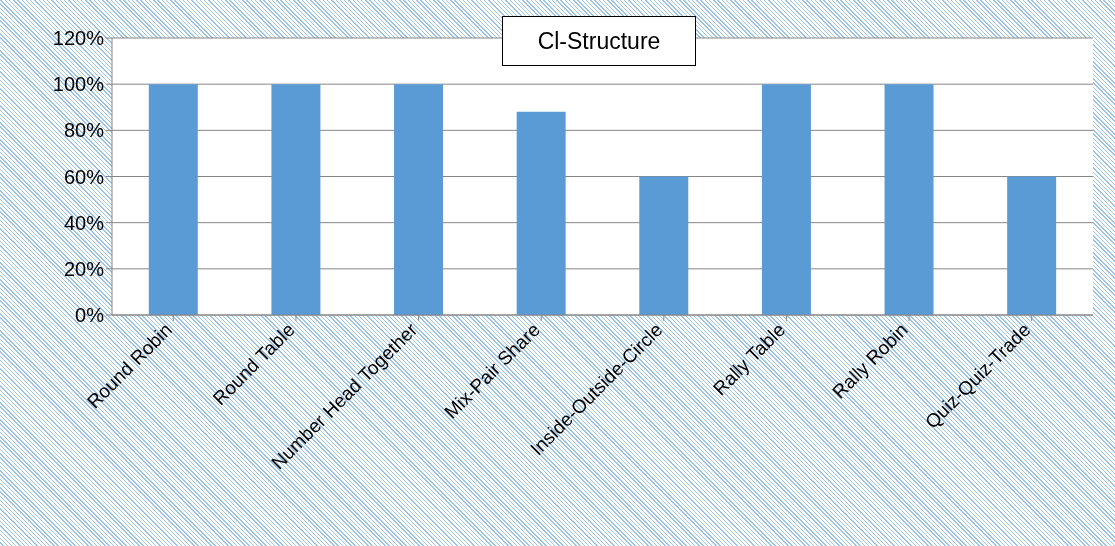  What do you see at coordinates (78, 38) in the screenshot?
I see `y-tick-label: 120%` at bounding box center [78, 38].